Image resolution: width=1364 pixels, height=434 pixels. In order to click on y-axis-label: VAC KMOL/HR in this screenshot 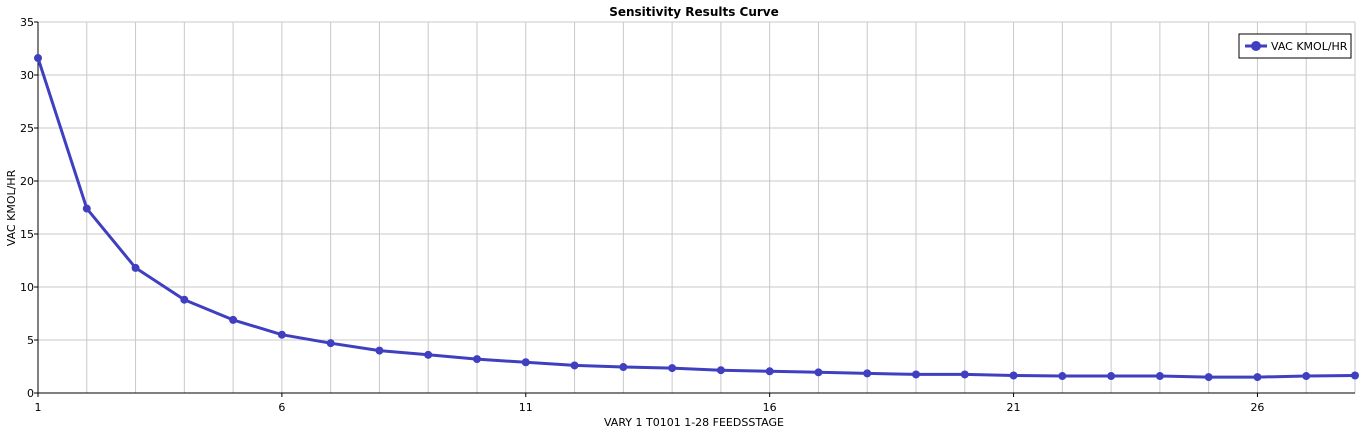, I will do `click(11, 207)`.